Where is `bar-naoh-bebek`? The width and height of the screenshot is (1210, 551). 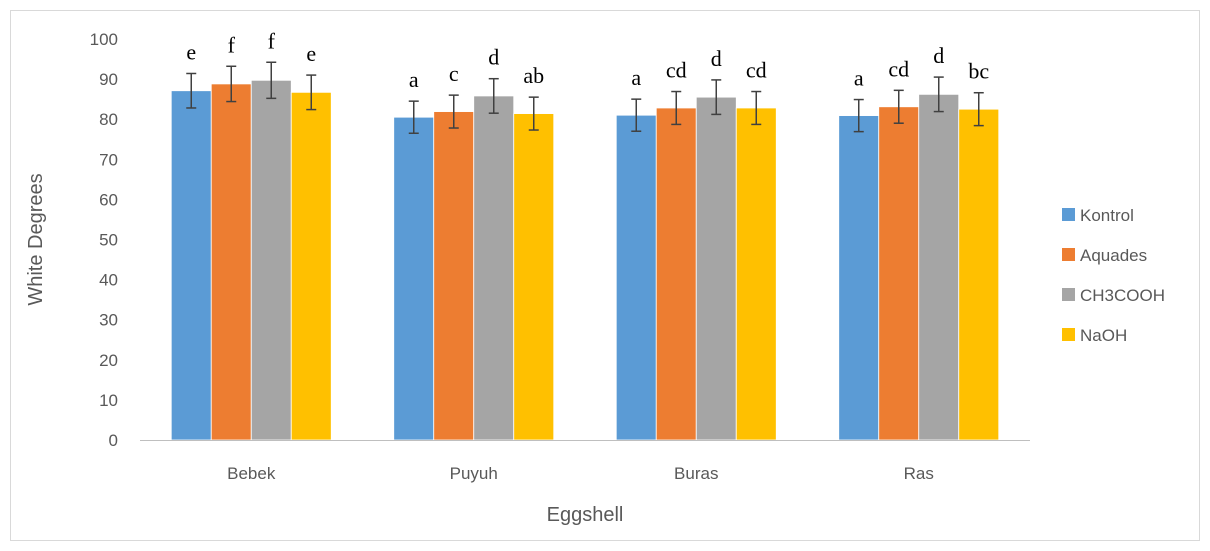
bar-naoh-bebek is located at coordinates (311, 266).